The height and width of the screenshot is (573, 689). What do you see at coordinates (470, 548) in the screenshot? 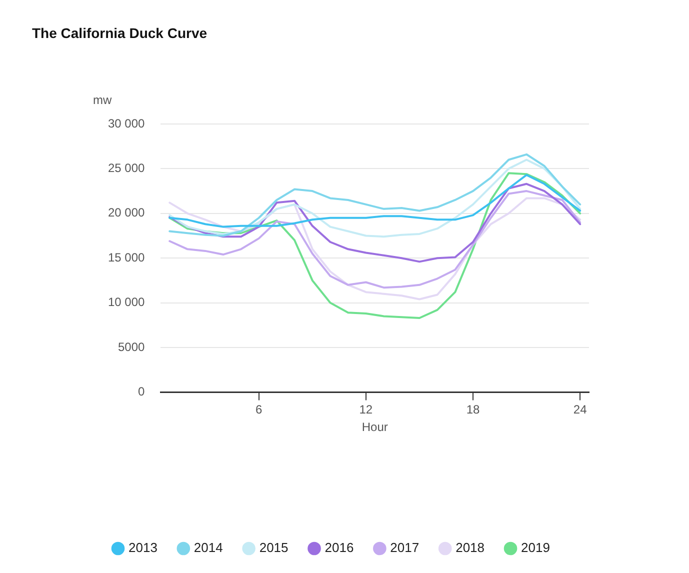
I see `legend-label: 2018` at bounding box center [470, 548].